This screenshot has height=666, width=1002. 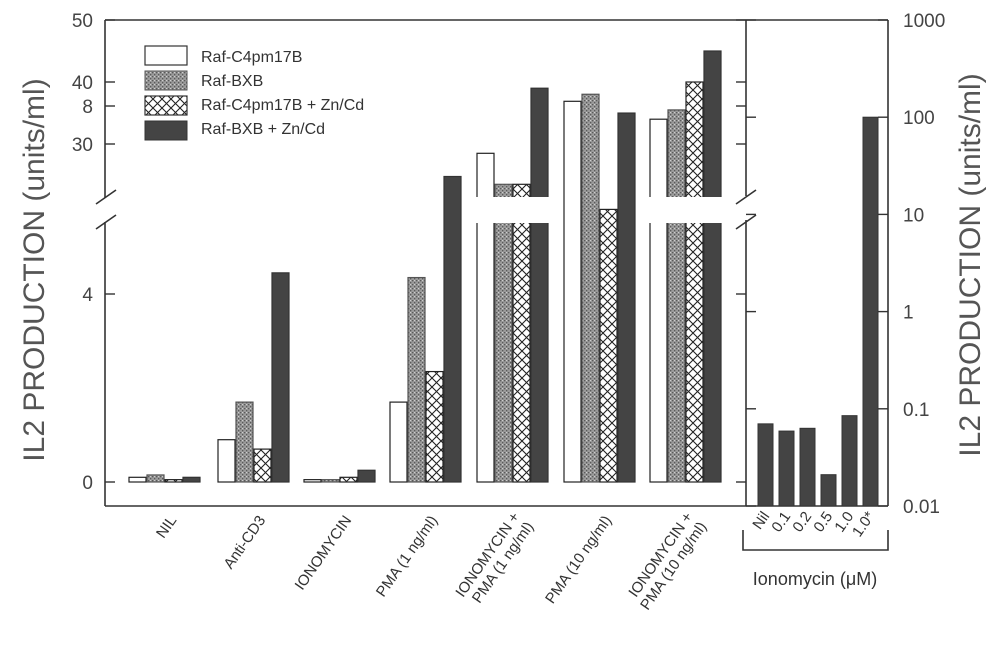 I want to click on category-label-ionomycin-pma-1-ng-ml: IONOMYCIN +PMA (1 ng/ml), so click(x=494, y=559).